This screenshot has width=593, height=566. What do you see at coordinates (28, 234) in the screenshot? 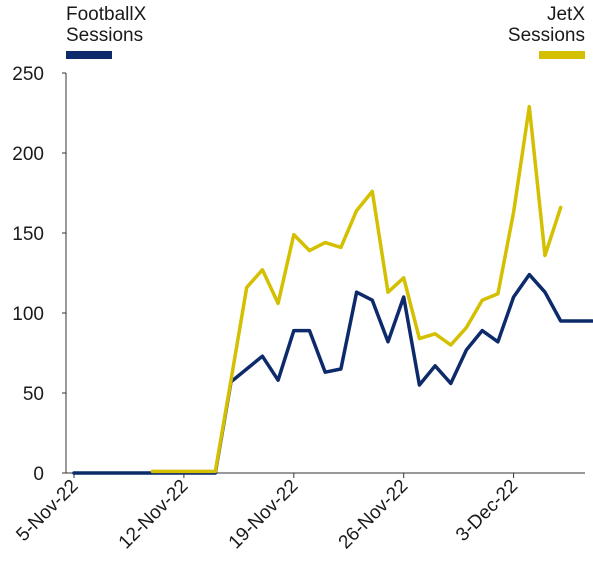
I see `y-tick-label: 150` at bounding box center [28, 234].